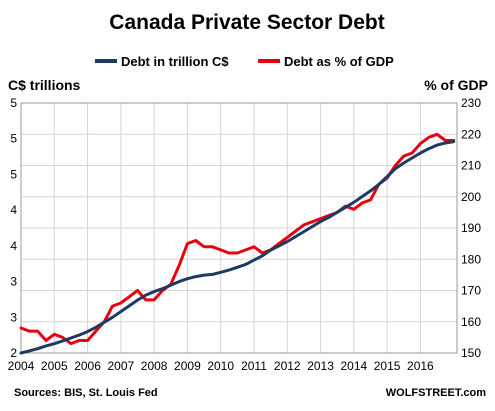 This screenshot has width=495, height=411. Describe the element at coordinates (244, 61) in the screenshot. I see `legend: Debt in trillion C$ Debt as % of GDP` at that location.